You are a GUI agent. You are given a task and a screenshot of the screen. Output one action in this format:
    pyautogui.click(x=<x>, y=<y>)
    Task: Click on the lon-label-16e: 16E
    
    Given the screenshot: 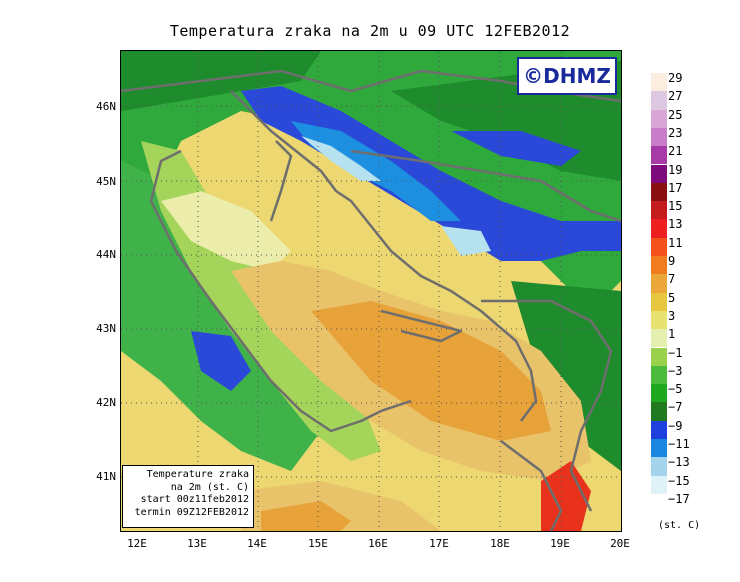 What is the action you would take?
    pyautogui.click(x=378, y=543)
    